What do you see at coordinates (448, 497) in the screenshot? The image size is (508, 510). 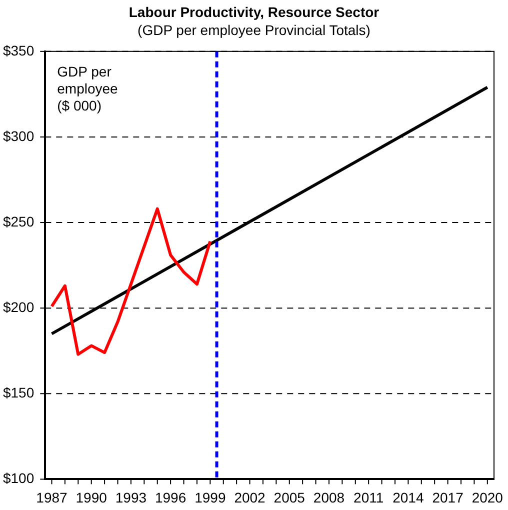 I see `x-tick-label: 2017` at bounding box center [448, 497].